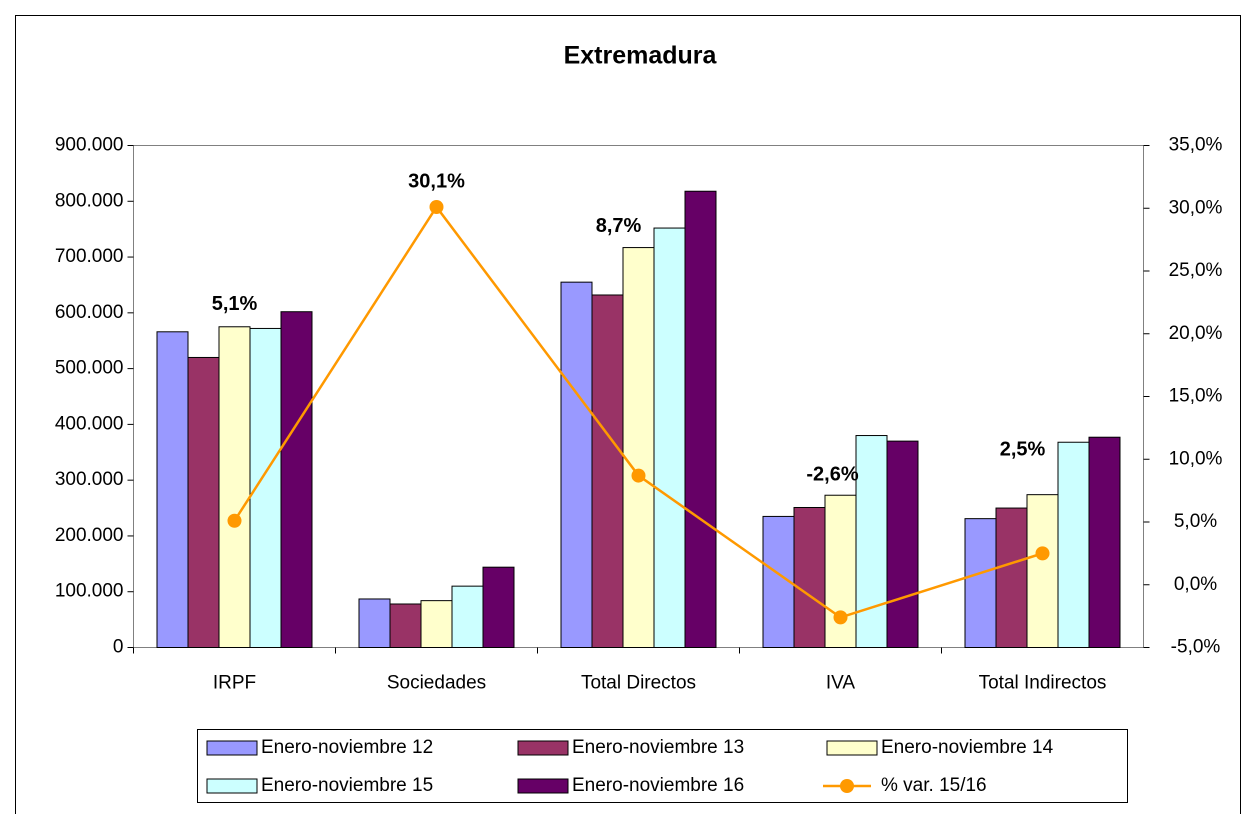  Describe the element at coordinates (89, 368) in the screenshot. I see `y-tick-label: 500.000` at that location.